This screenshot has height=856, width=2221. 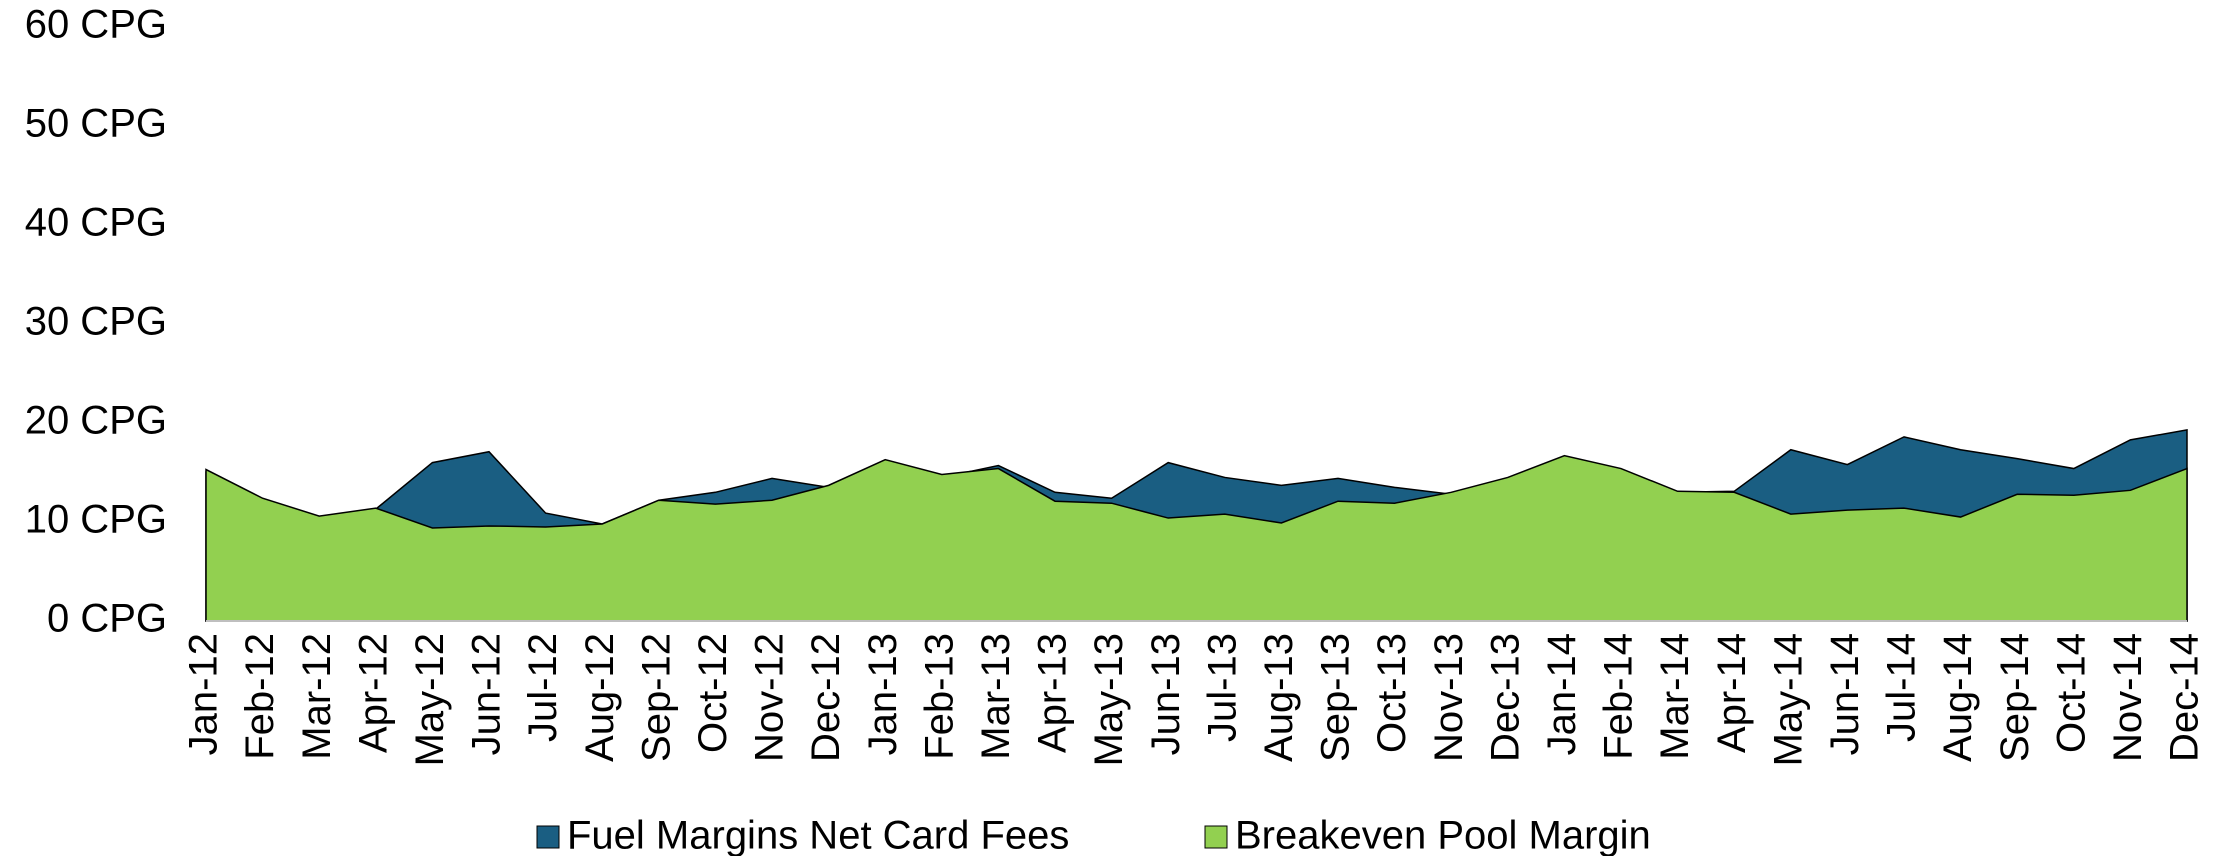 What do you see at coordinates (1449, 697) in the screenshot?
I see `x-tick-label: Nov-13` at bounding box center [1449, 697].